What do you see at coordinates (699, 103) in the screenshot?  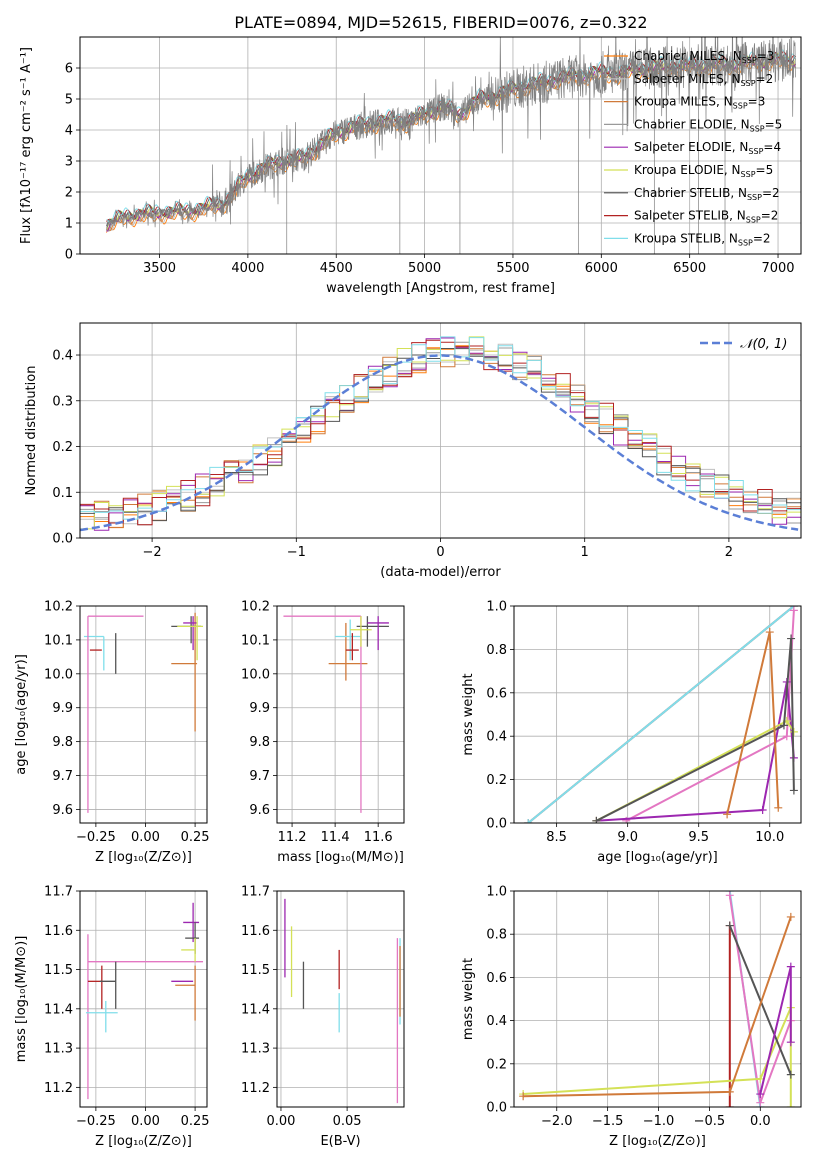 I see `legend-entry: Kroupa MILES, NSSP=3` at bounding box center [699, 103].